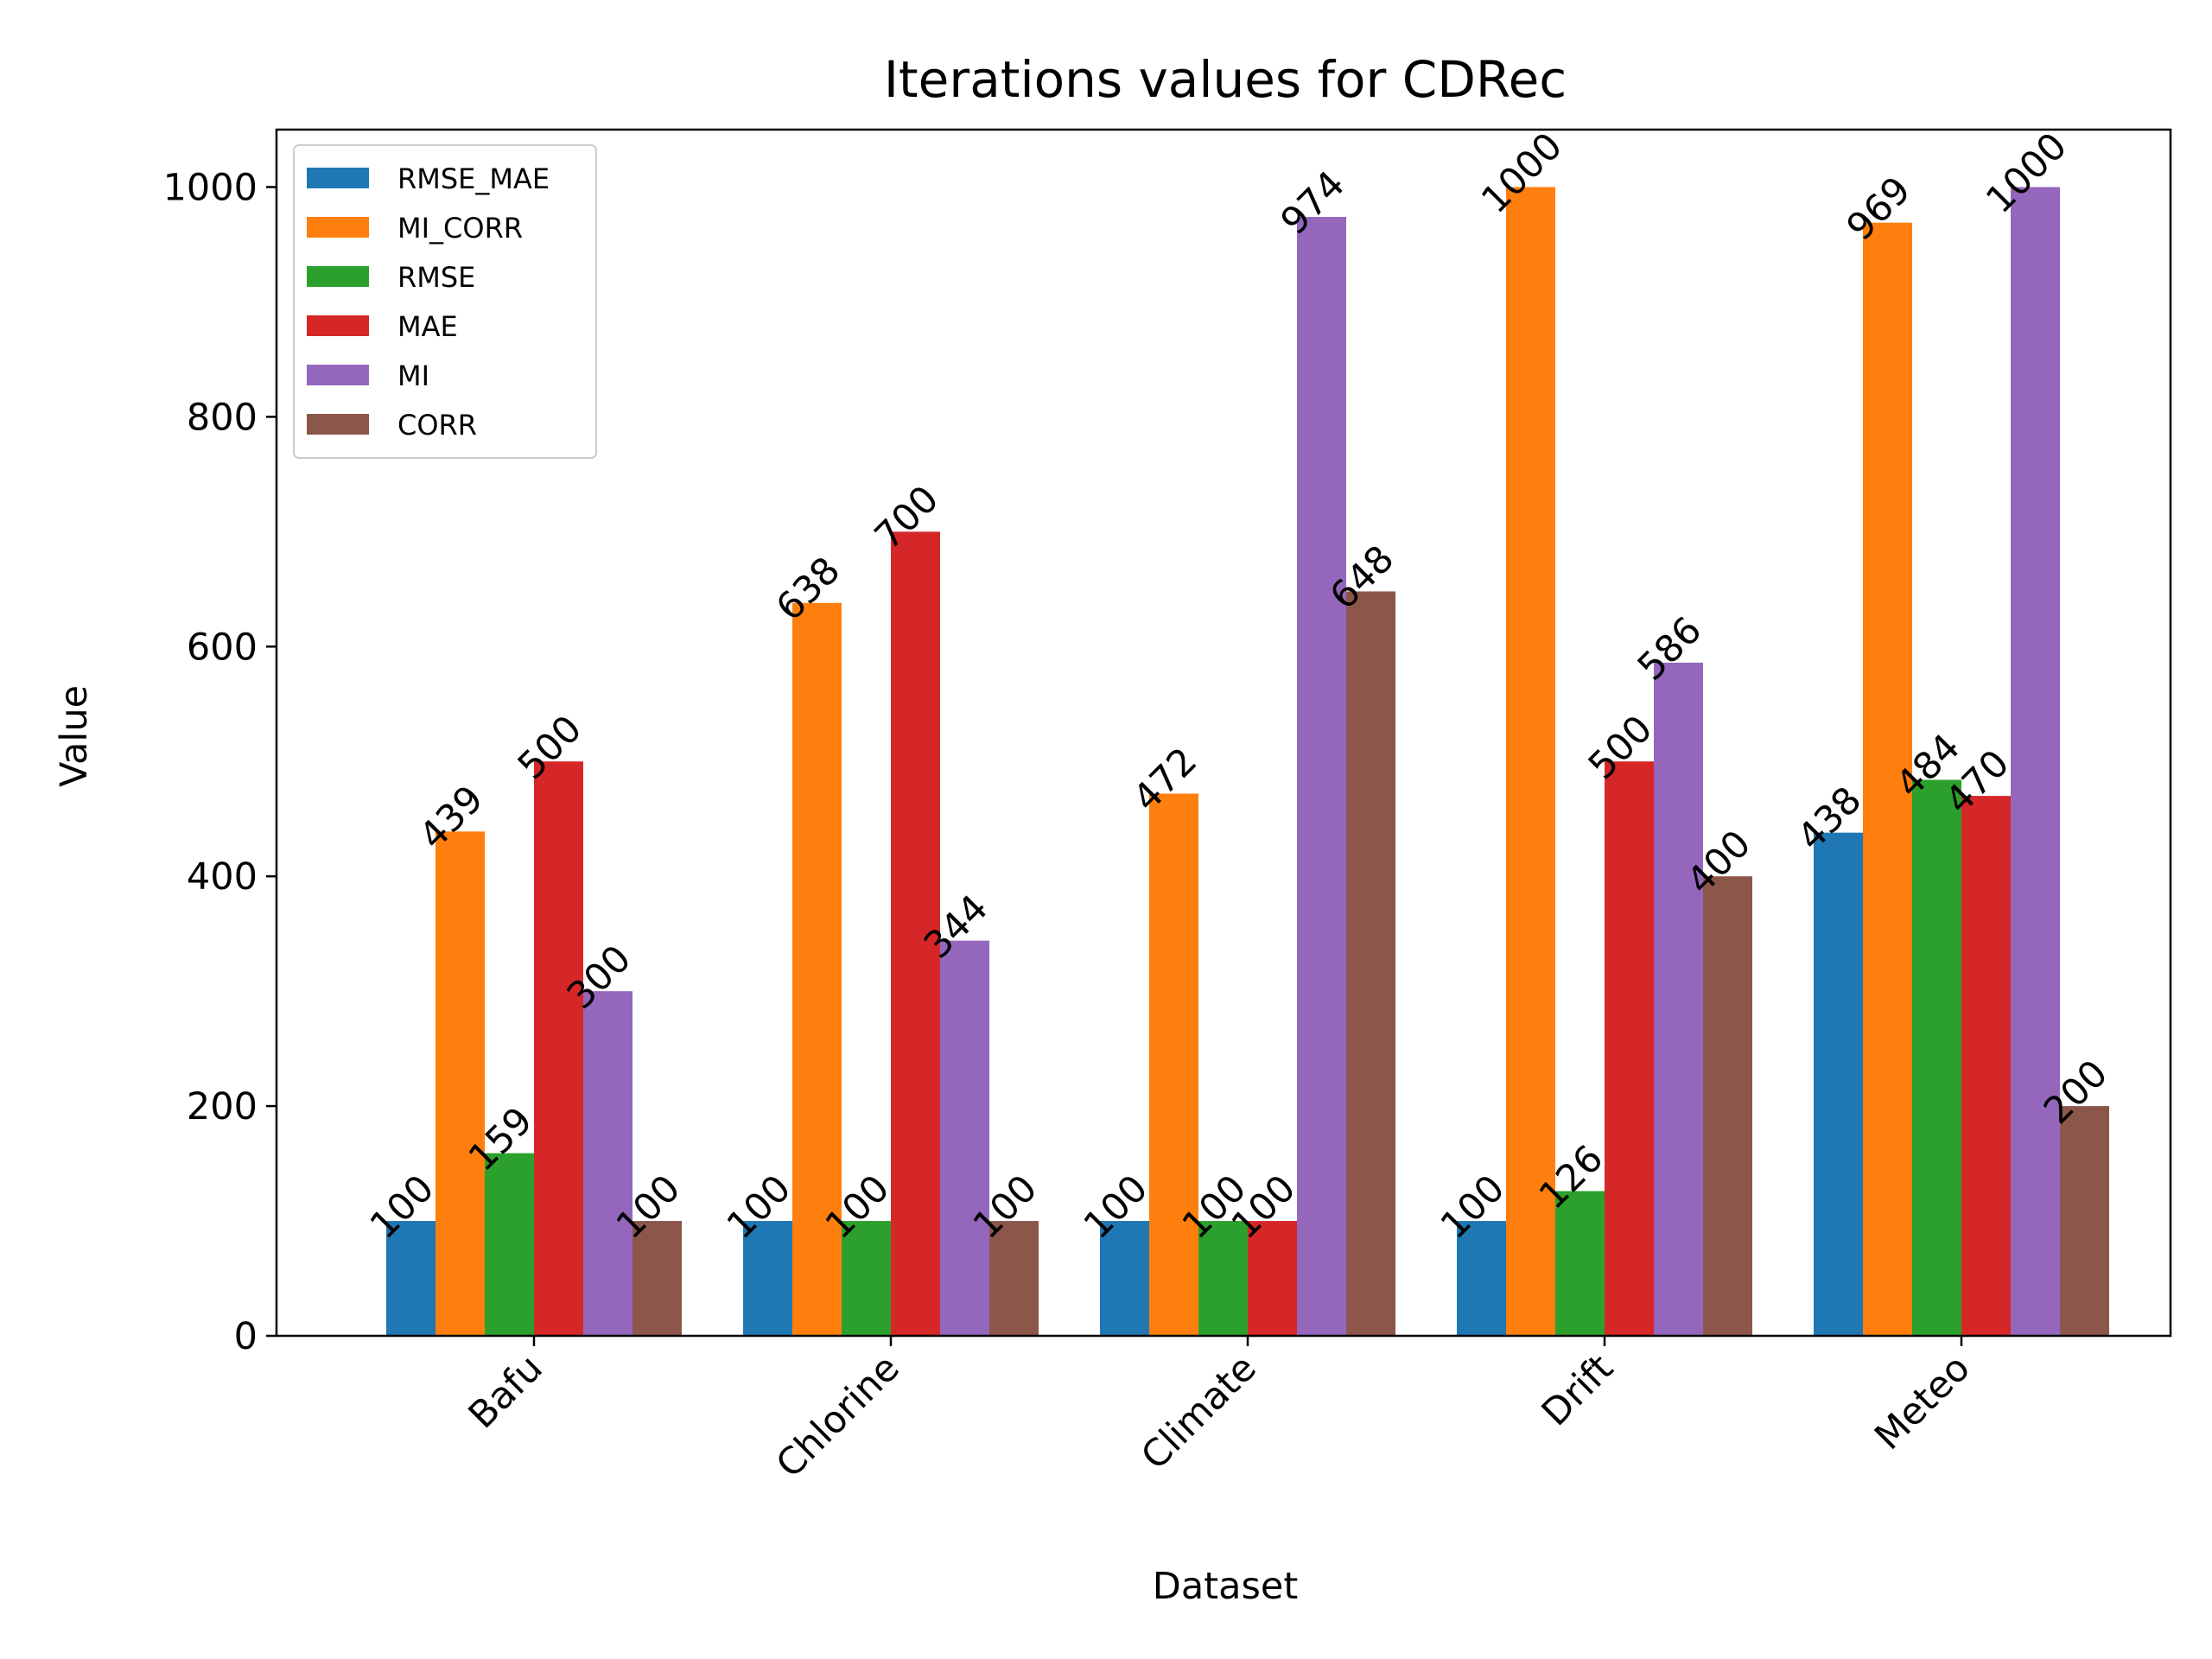 The width and height of the screenshot is (2212, 1659). Describe the element at coordinates (437, 425) in the screenshot. I see `legend-label: CORR` at that location.